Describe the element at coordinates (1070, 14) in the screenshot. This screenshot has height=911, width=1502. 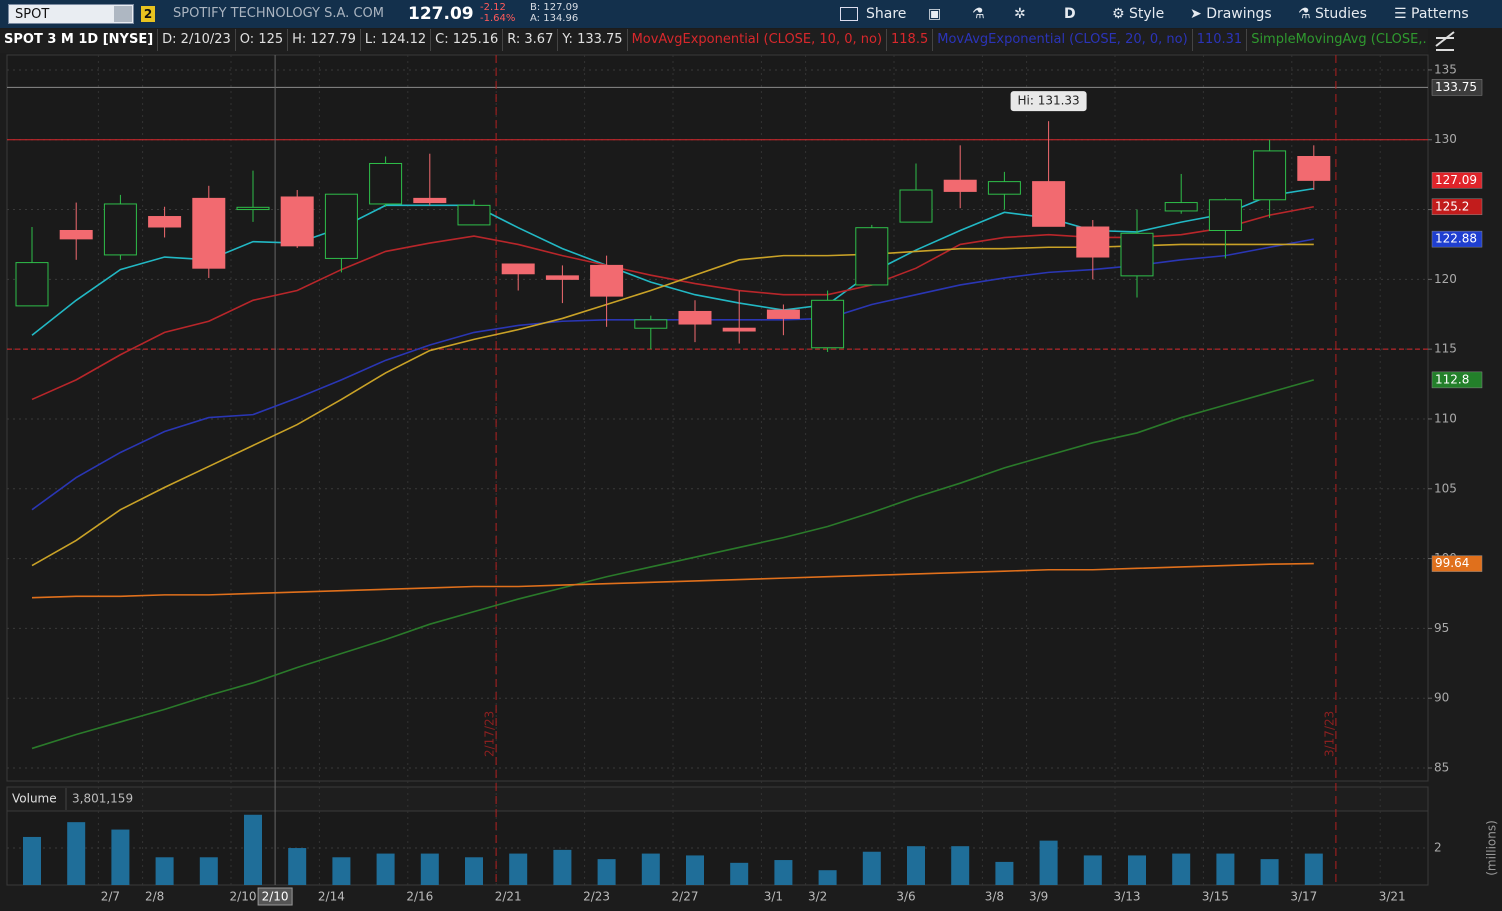
I see `aggregation-button: D` at that location.